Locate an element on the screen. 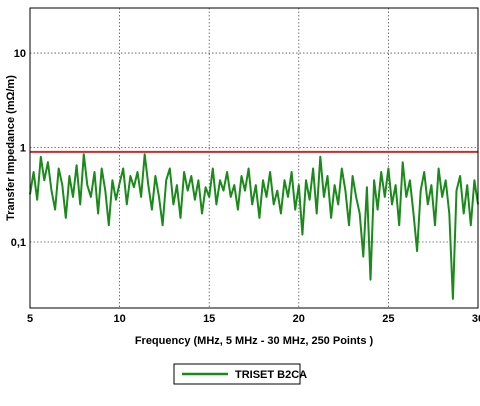  y-tick-label: 10 is located at coordinates (20, 54).